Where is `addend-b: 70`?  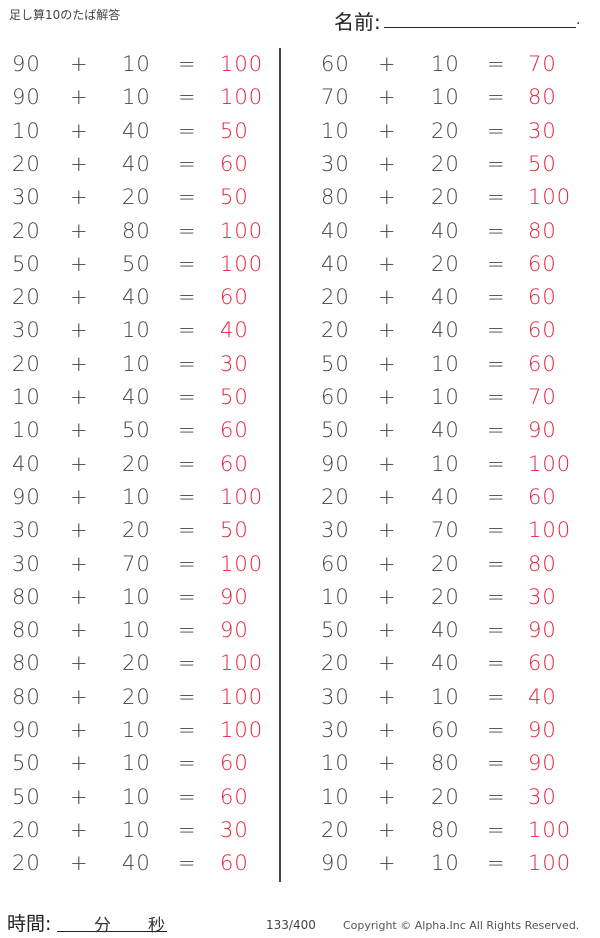
addend-b: 70 is located at coordinates (136, 563).